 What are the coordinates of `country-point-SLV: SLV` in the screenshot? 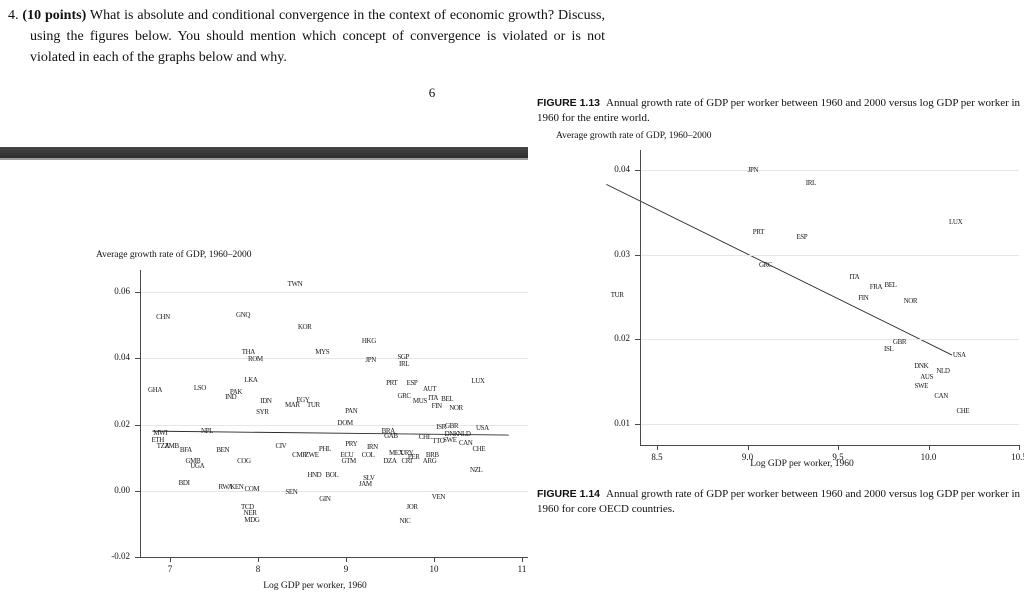 It's located at (369, 477).